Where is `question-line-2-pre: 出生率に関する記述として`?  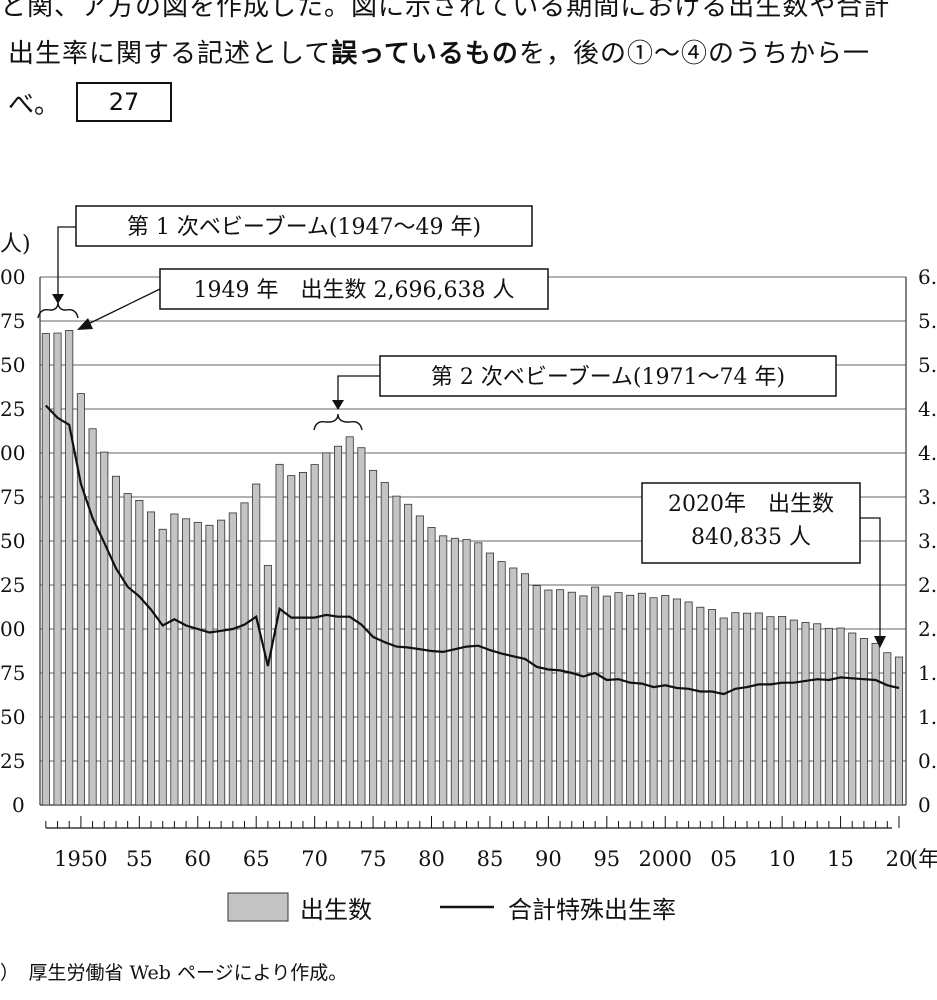 question-line-2-pre: 出生率に関する記述として is located at coordinates (170, 54).